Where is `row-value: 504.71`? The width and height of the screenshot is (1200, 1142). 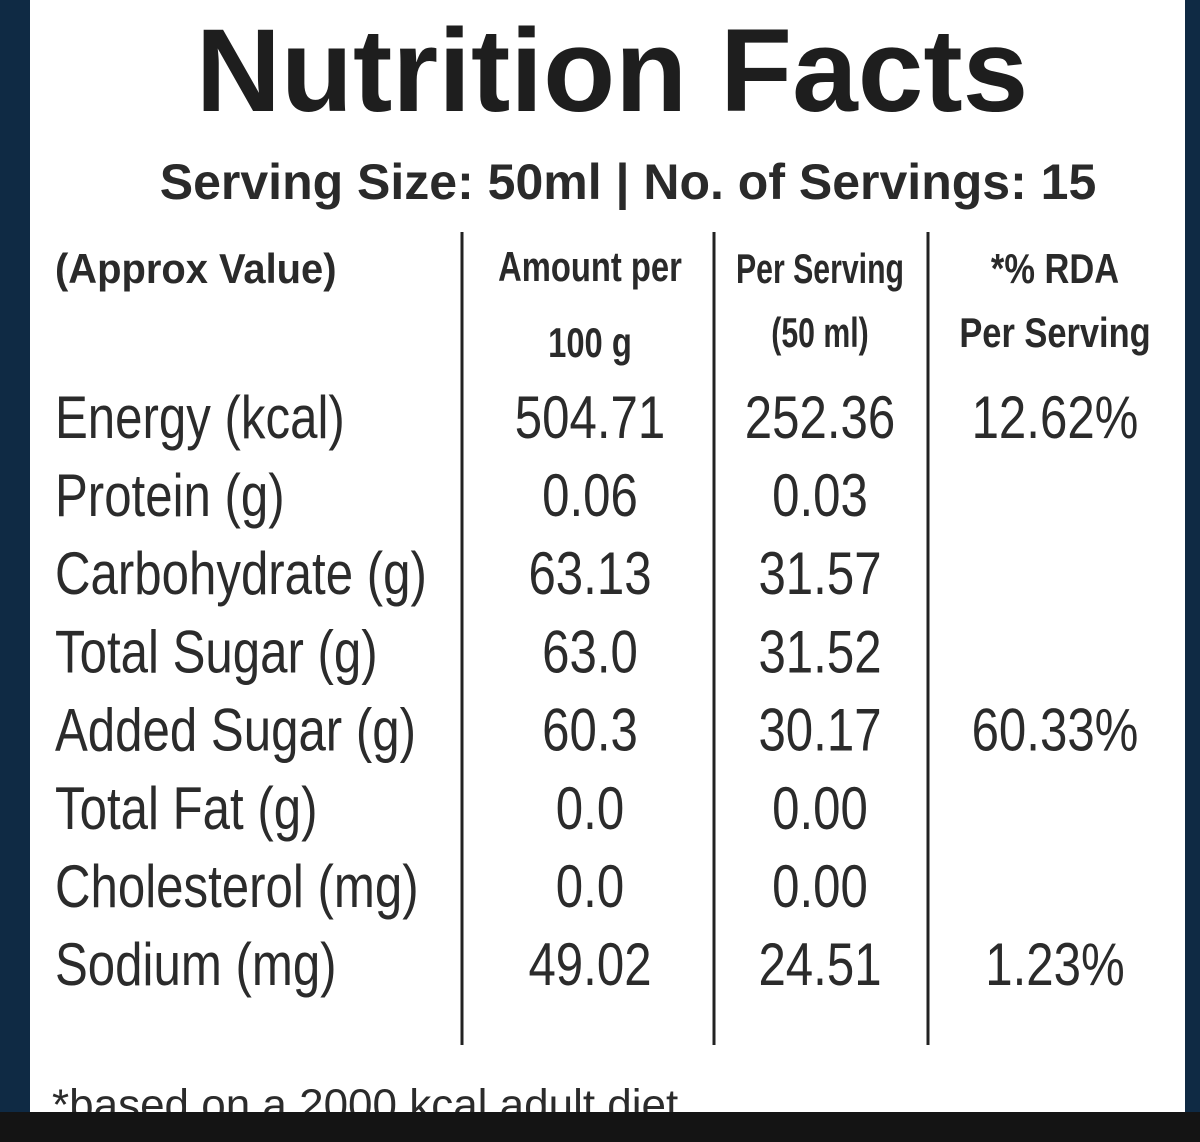 row-value: 504.71 is located at coordinates (590, 417).